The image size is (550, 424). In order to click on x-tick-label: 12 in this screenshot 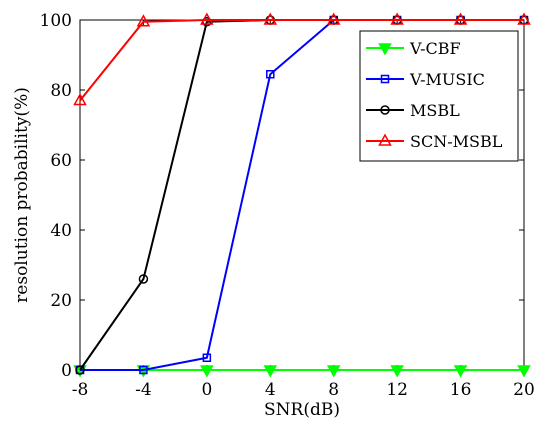, I will do `click(397, 390)`.